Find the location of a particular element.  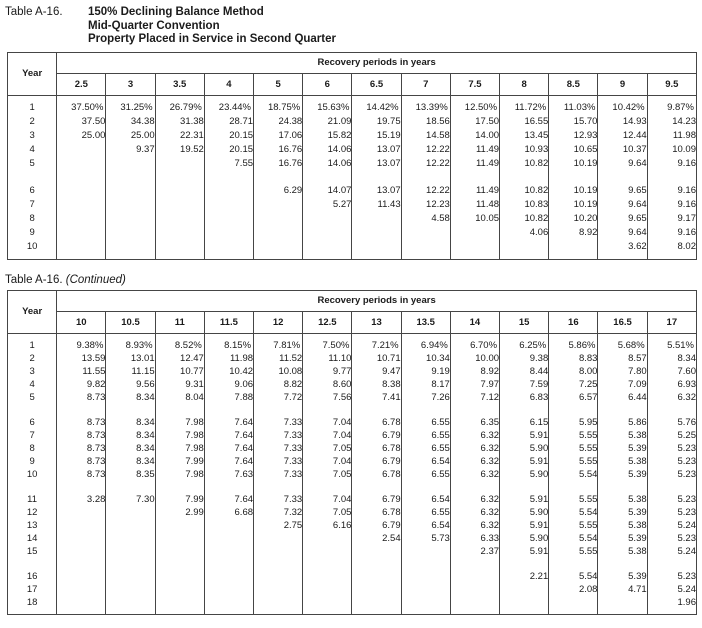

rate-cell: 14.07 is located at coordinates (327, 190).